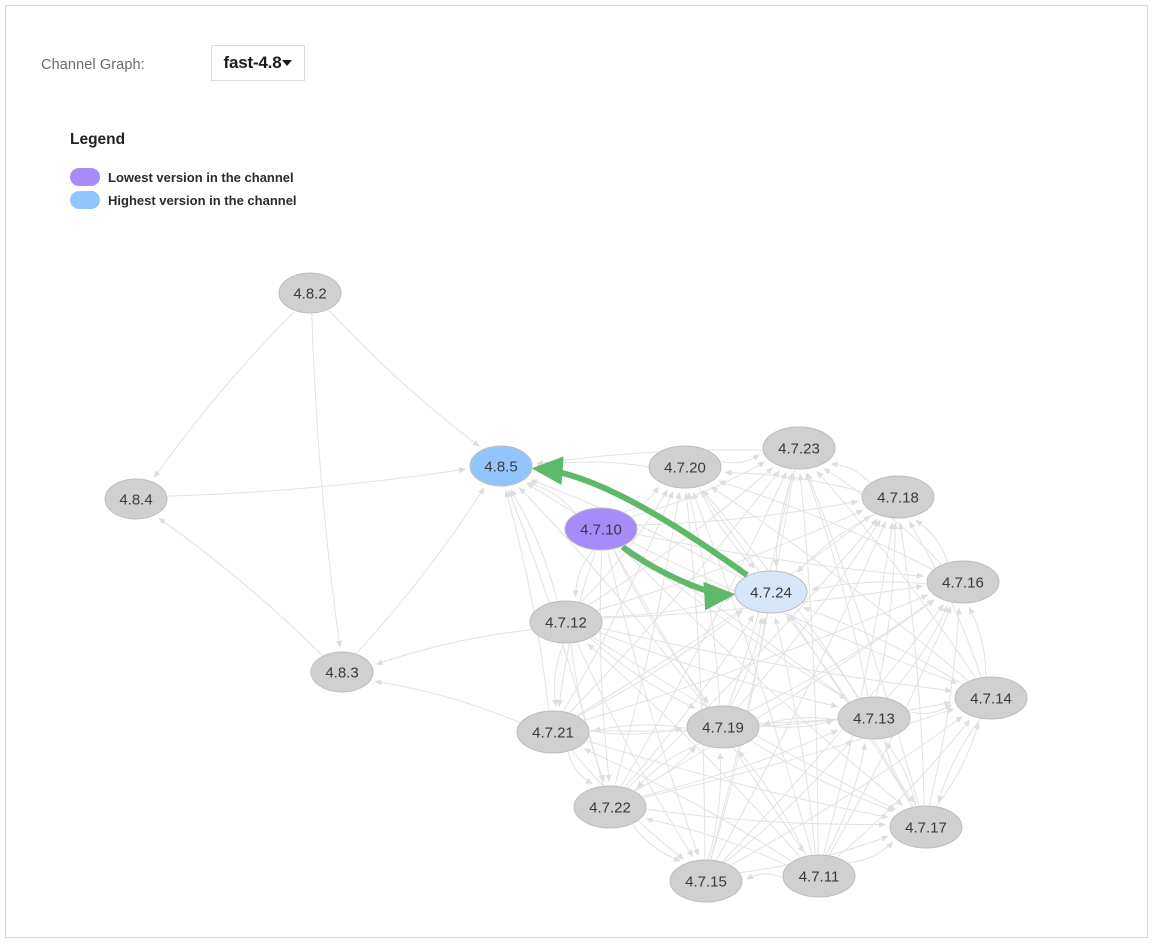 The height and width of the screenshot is (946, 1155). I want to click on toolbar: Channel Graph: fast-4.8, so click(576, 56).